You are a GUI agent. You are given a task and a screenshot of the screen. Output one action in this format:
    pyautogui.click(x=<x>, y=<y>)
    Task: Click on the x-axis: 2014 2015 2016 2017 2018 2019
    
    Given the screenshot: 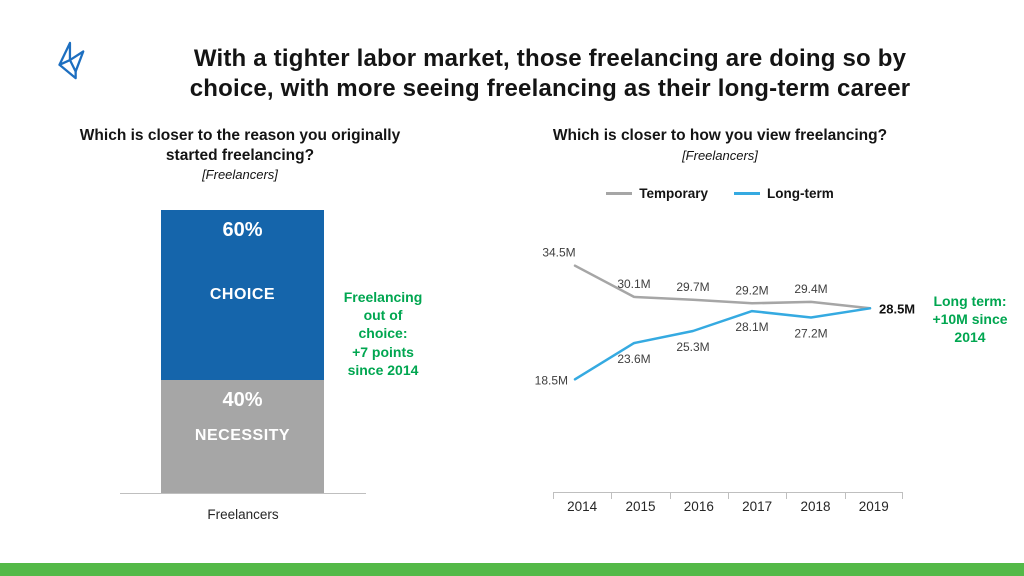 What is the action you would take?
    pyautogui.click(x=728, y=503)
    